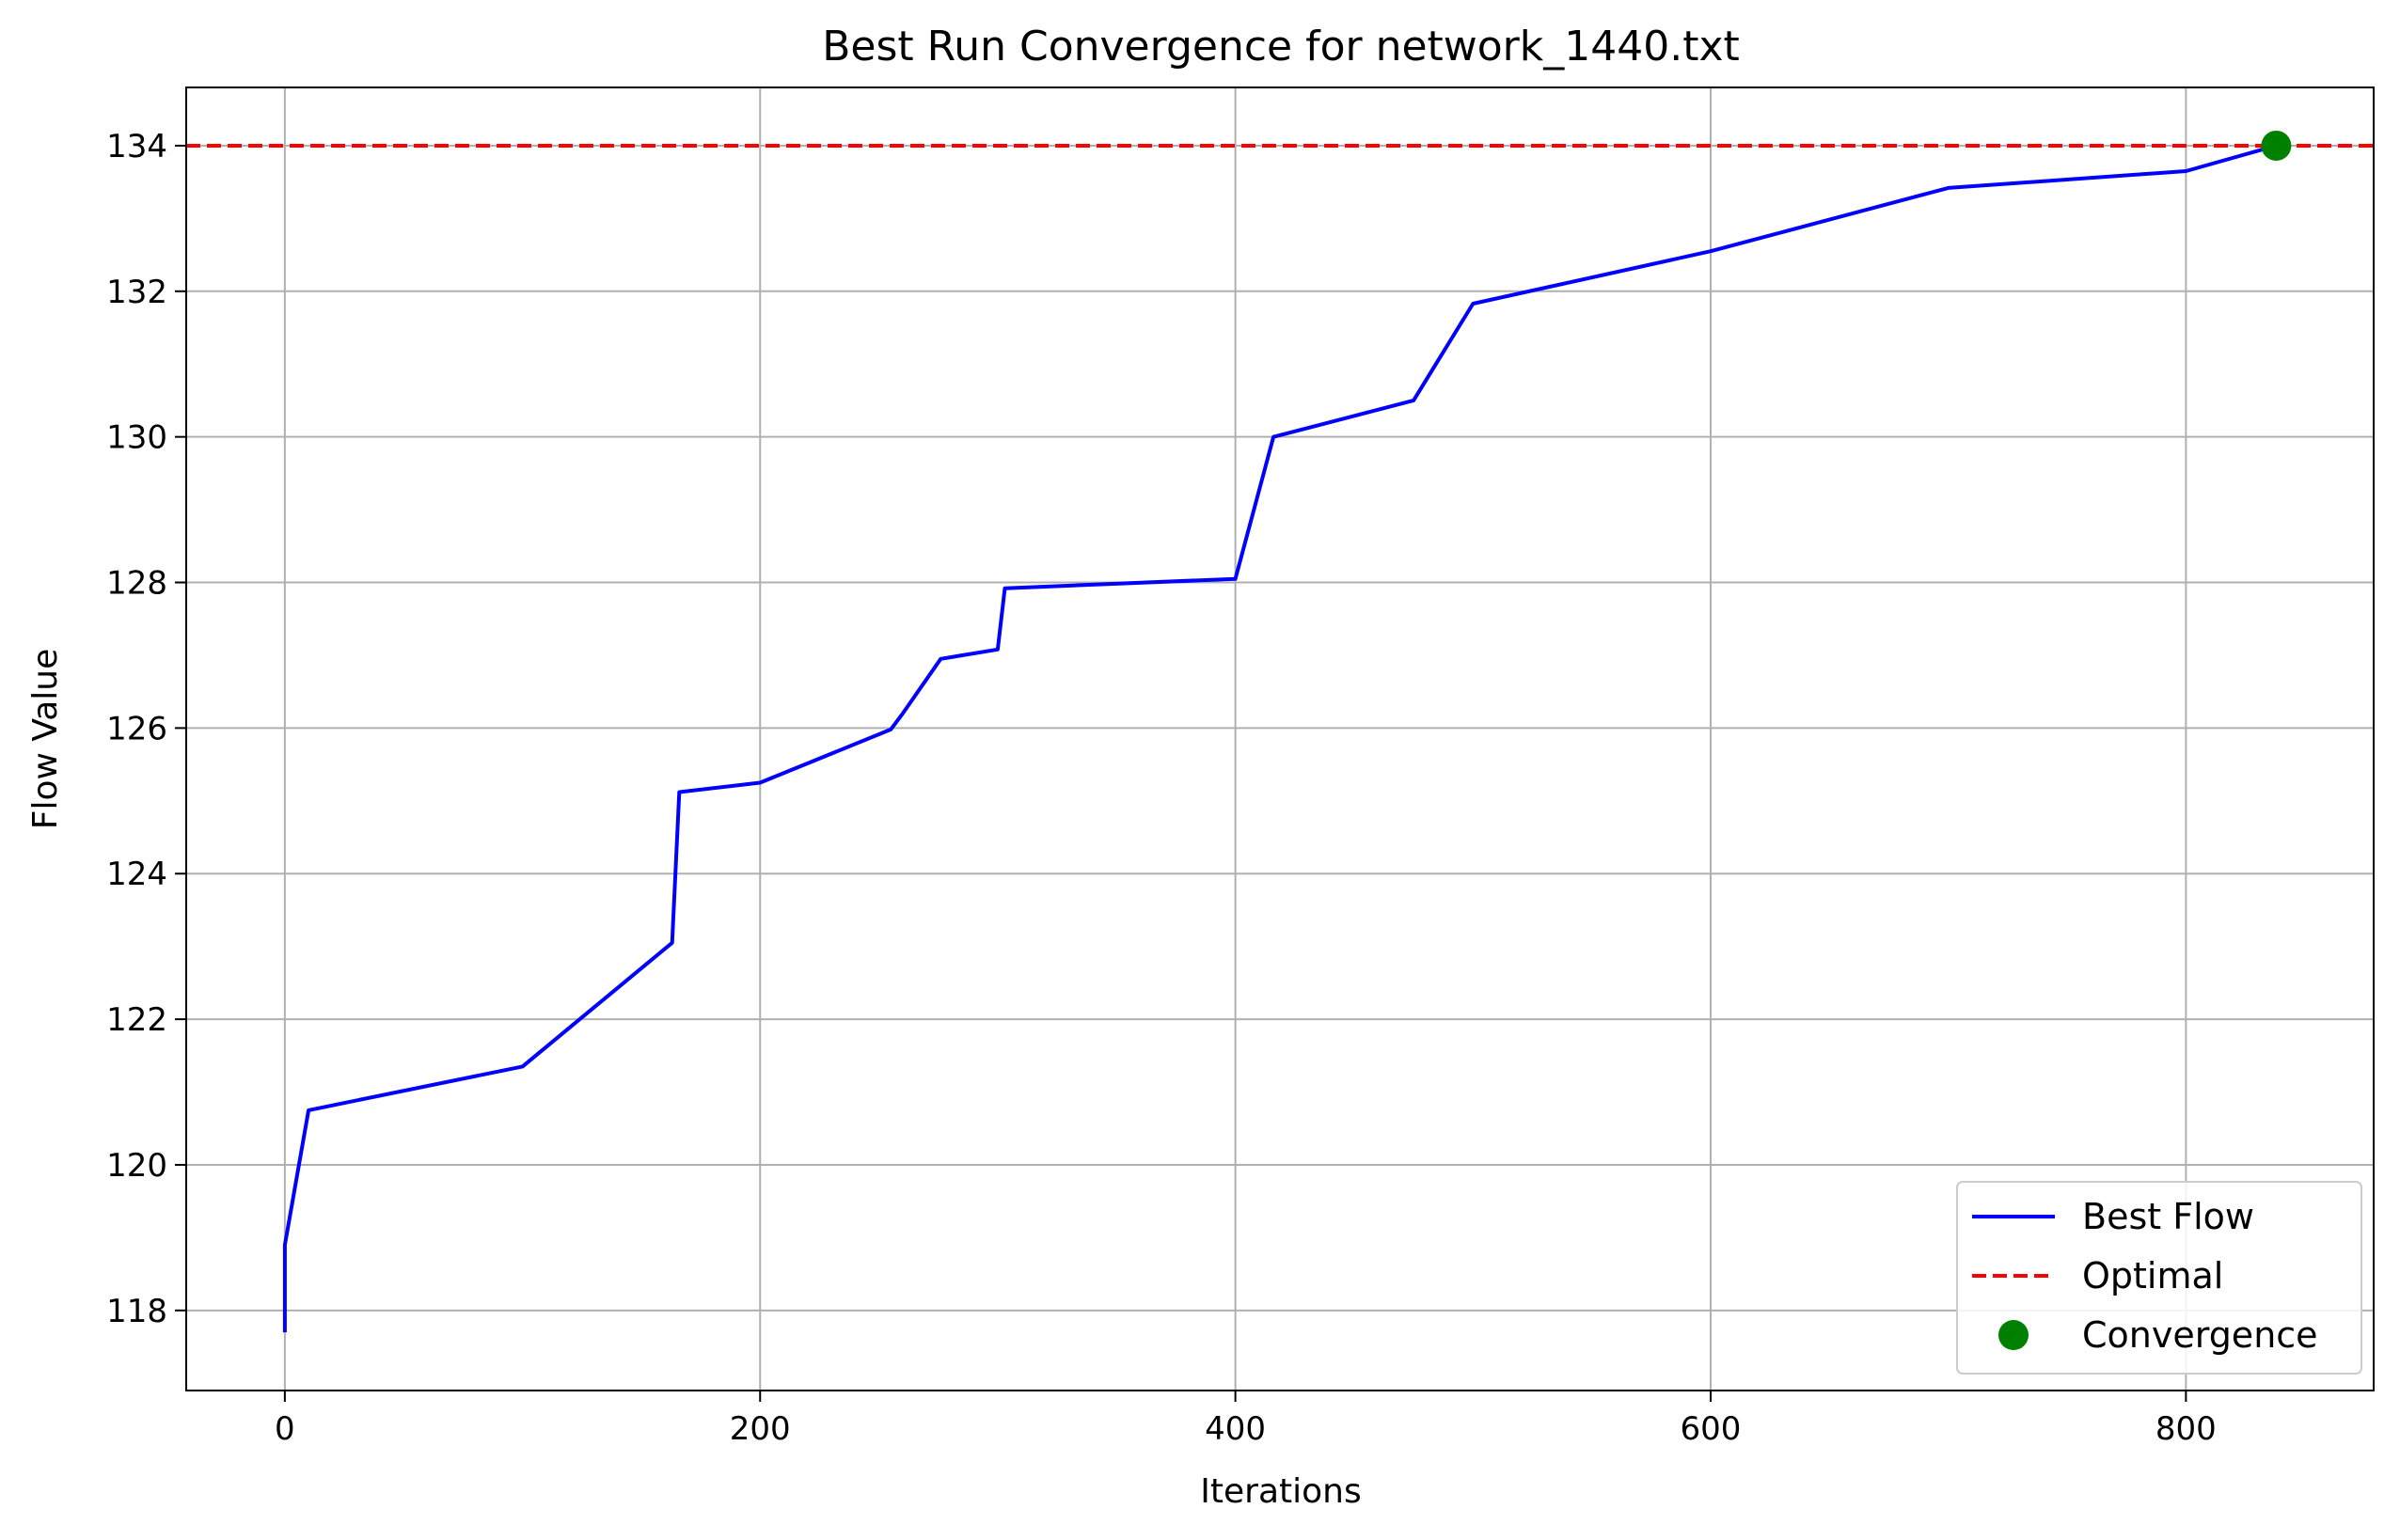 This screenshot has height=1540, width=2400. I want to click on y-tick-label: 124, so click(136, 875).